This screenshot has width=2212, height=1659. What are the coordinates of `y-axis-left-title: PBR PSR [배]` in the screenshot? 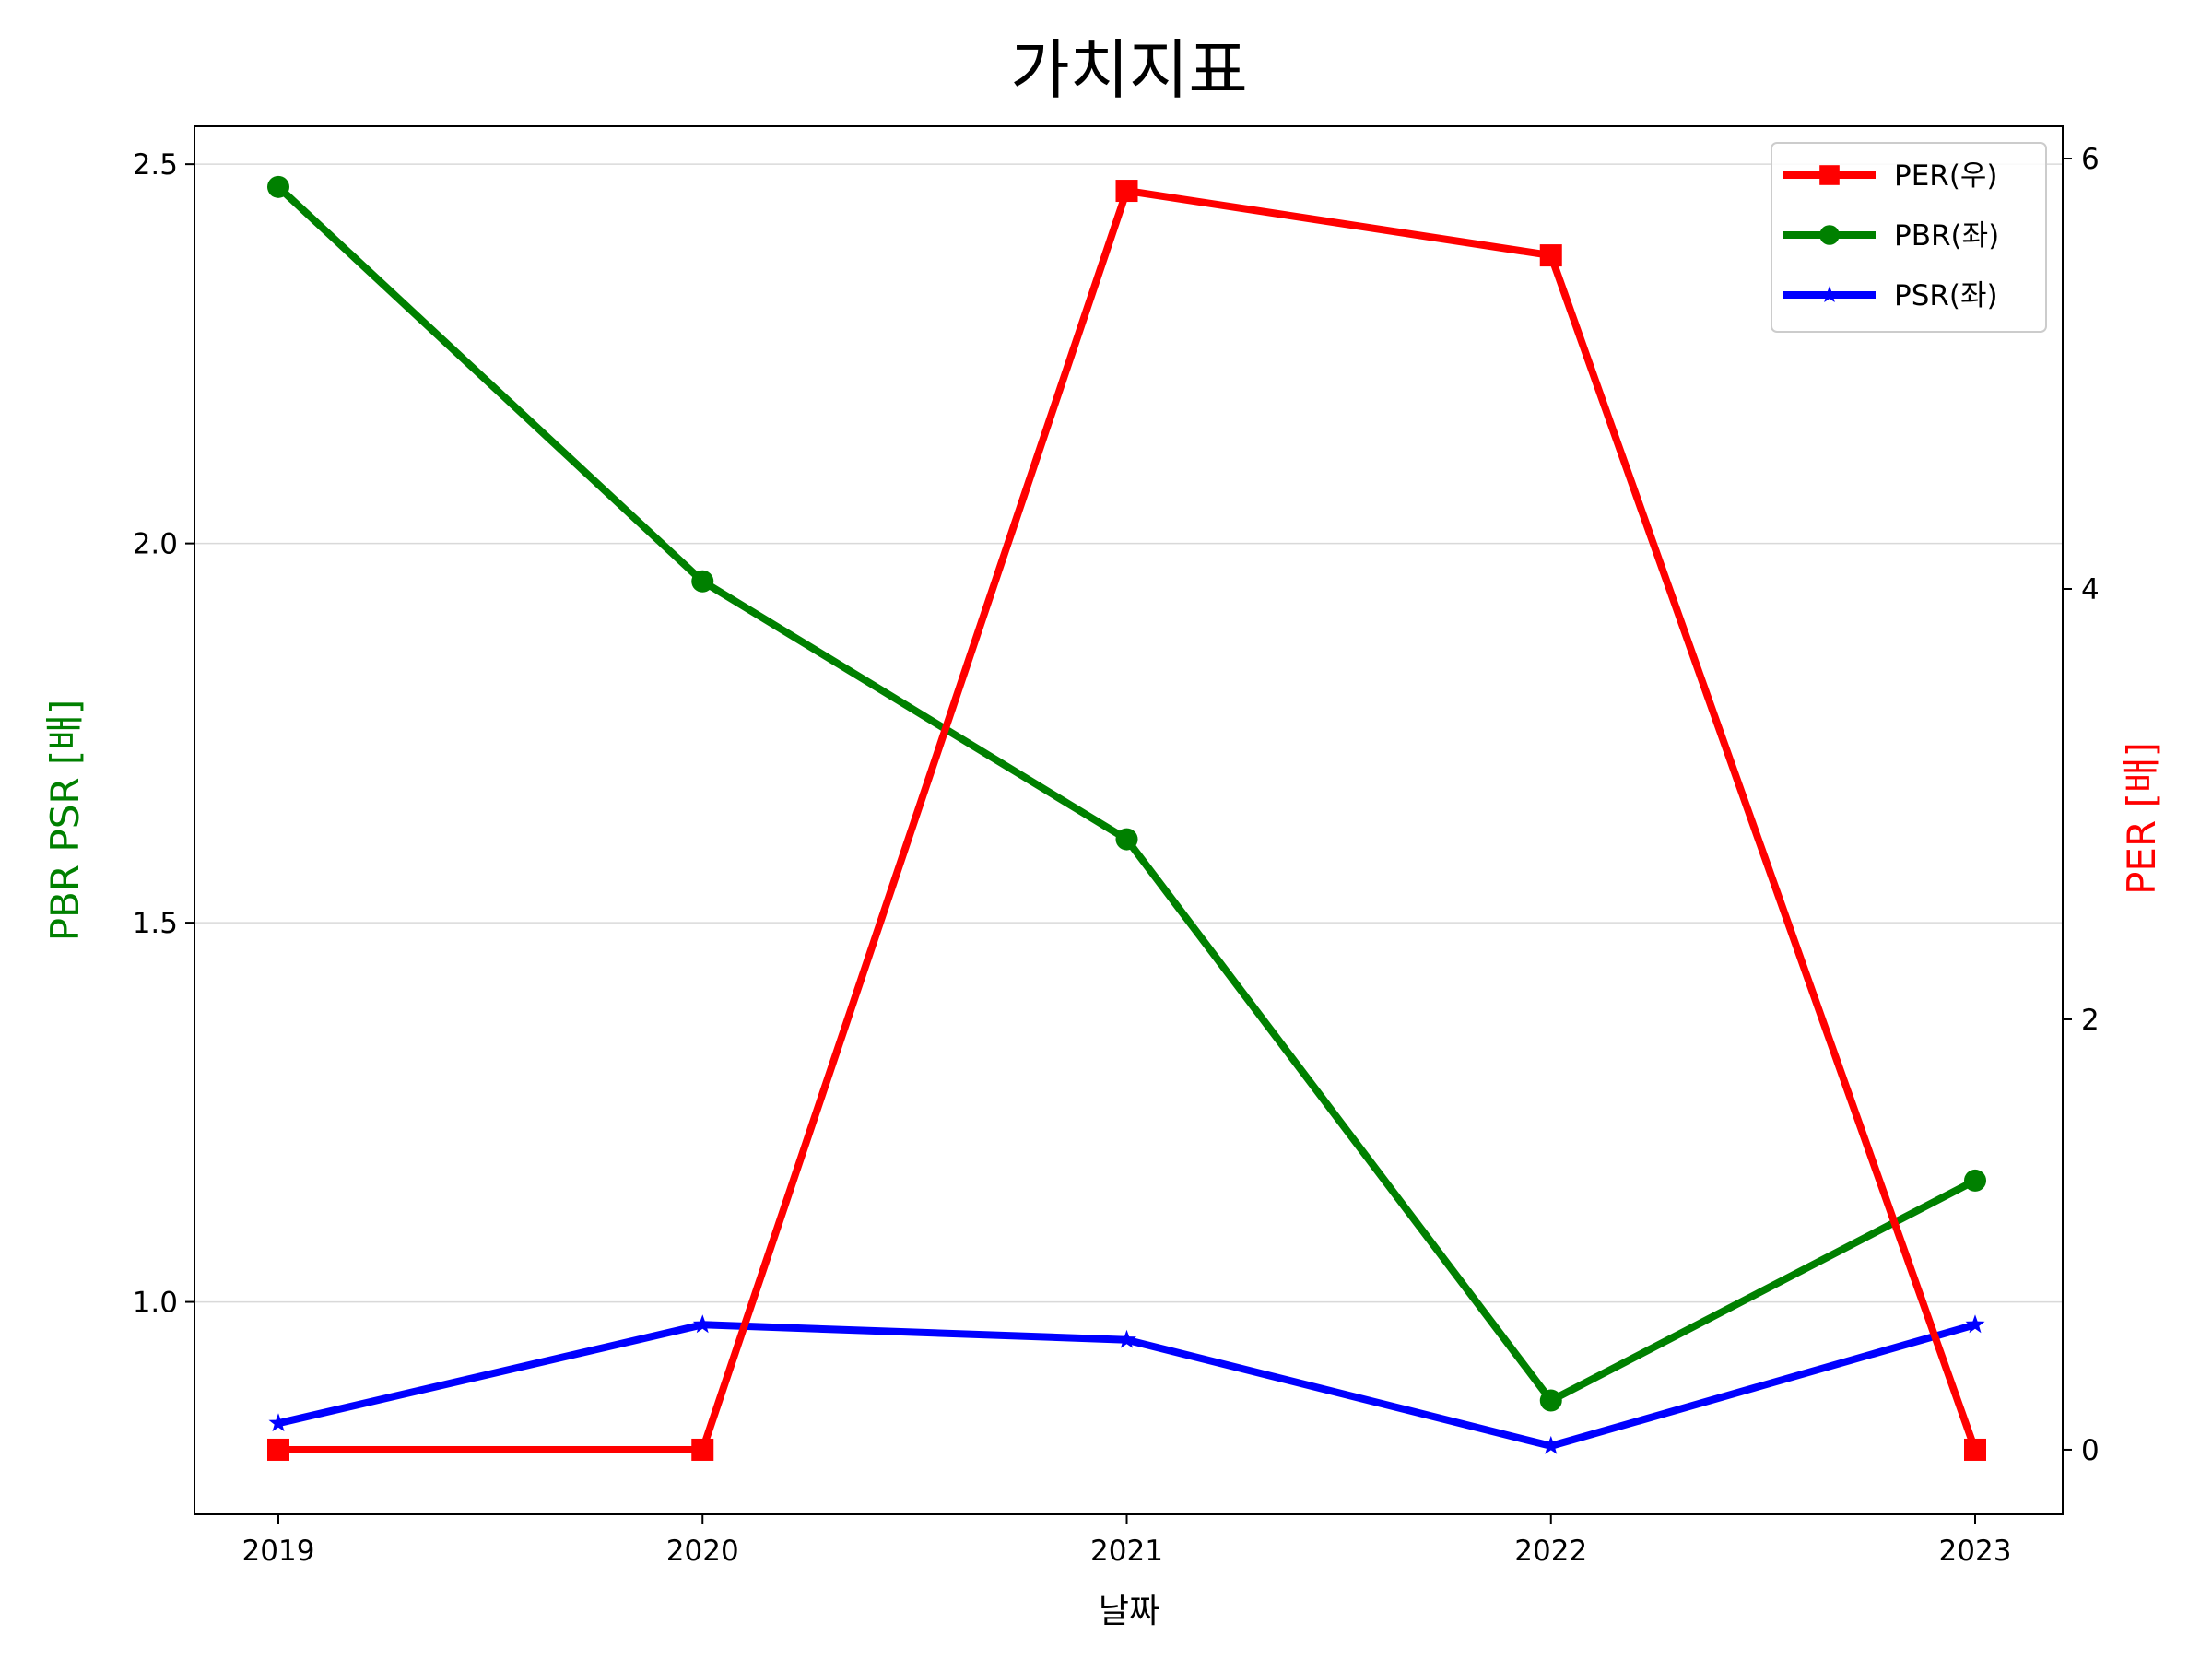 It's located at (65, 821).